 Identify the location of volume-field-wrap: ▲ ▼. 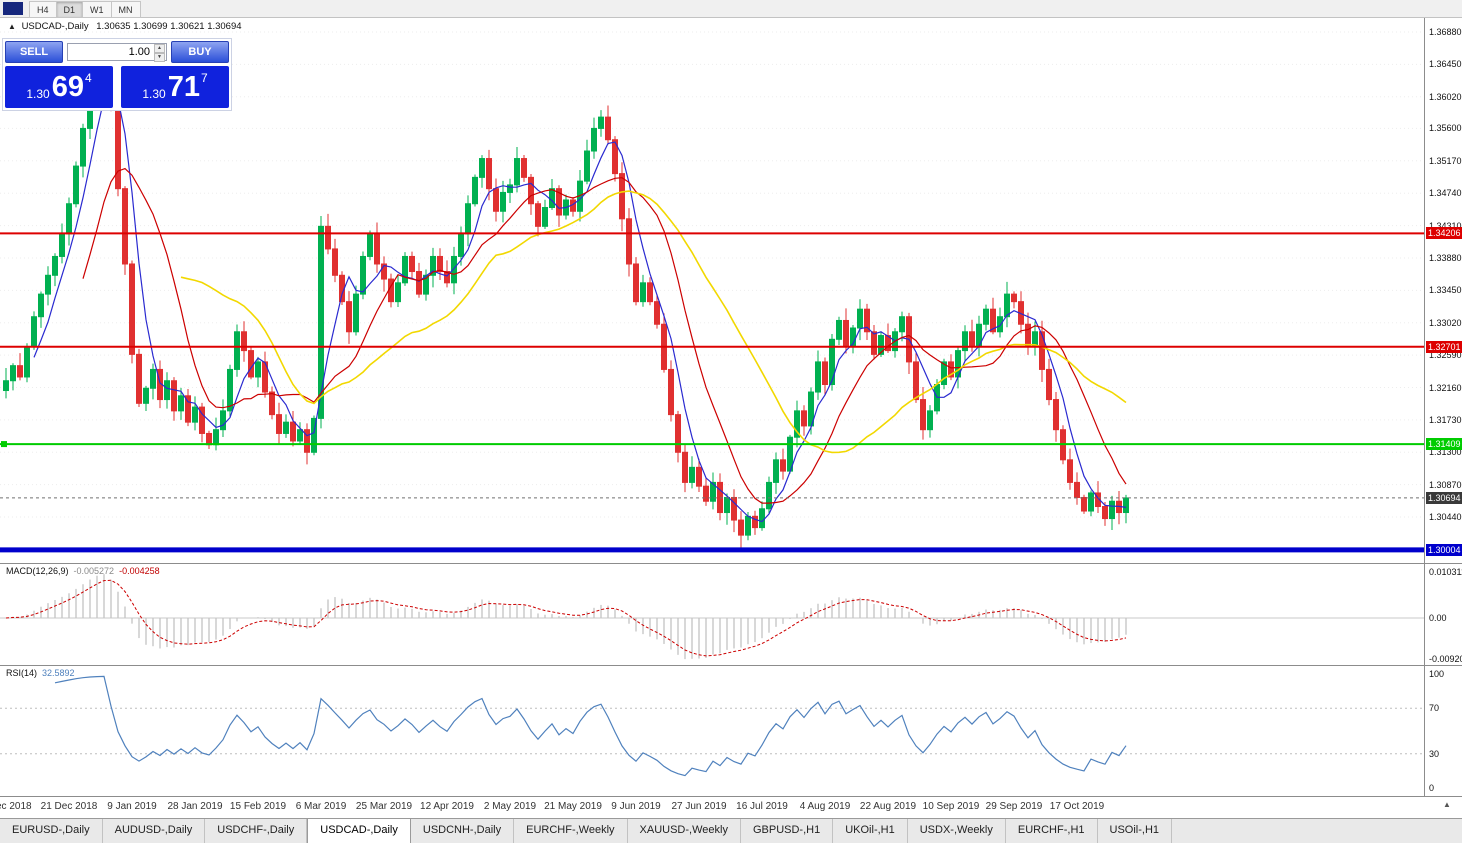
(117, 52).